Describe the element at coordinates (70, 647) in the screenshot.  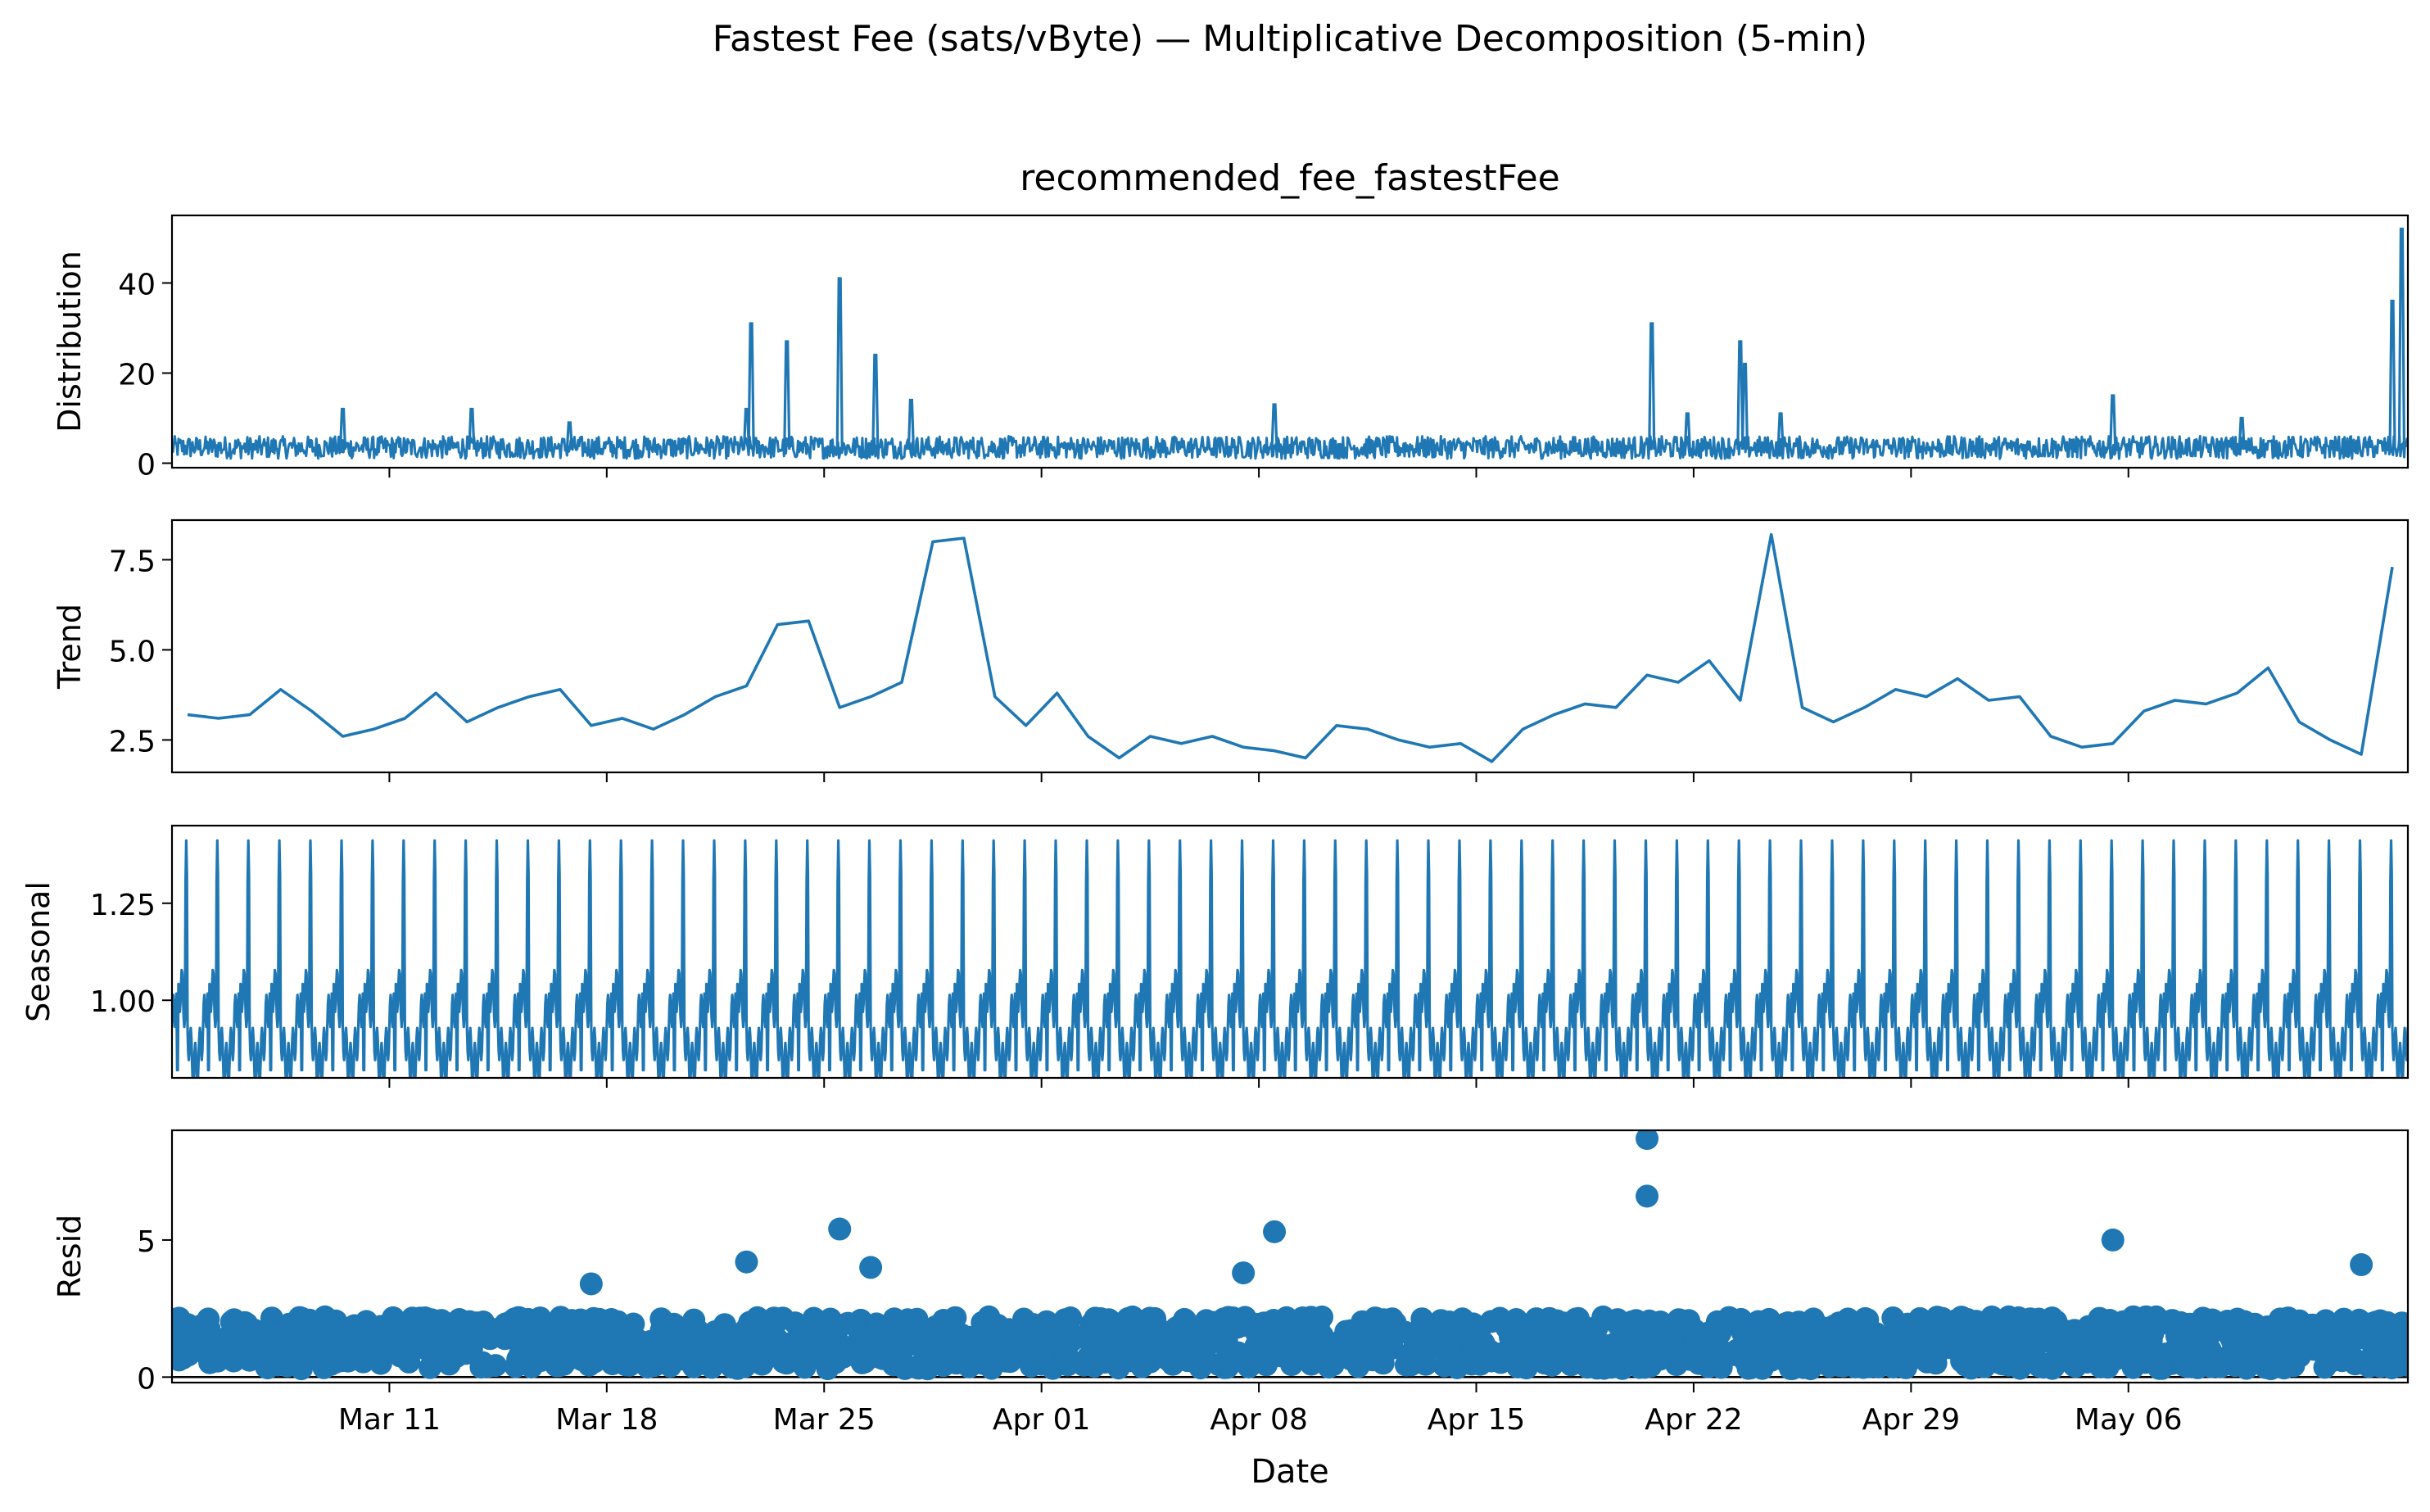
I see `y-axis-label: Trend` at that location.